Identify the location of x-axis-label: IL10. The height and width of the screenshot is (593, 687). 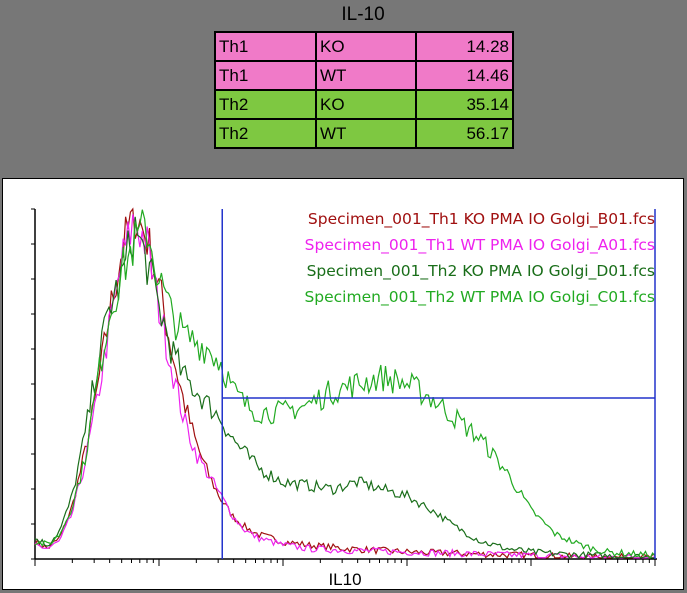
(344, 579).